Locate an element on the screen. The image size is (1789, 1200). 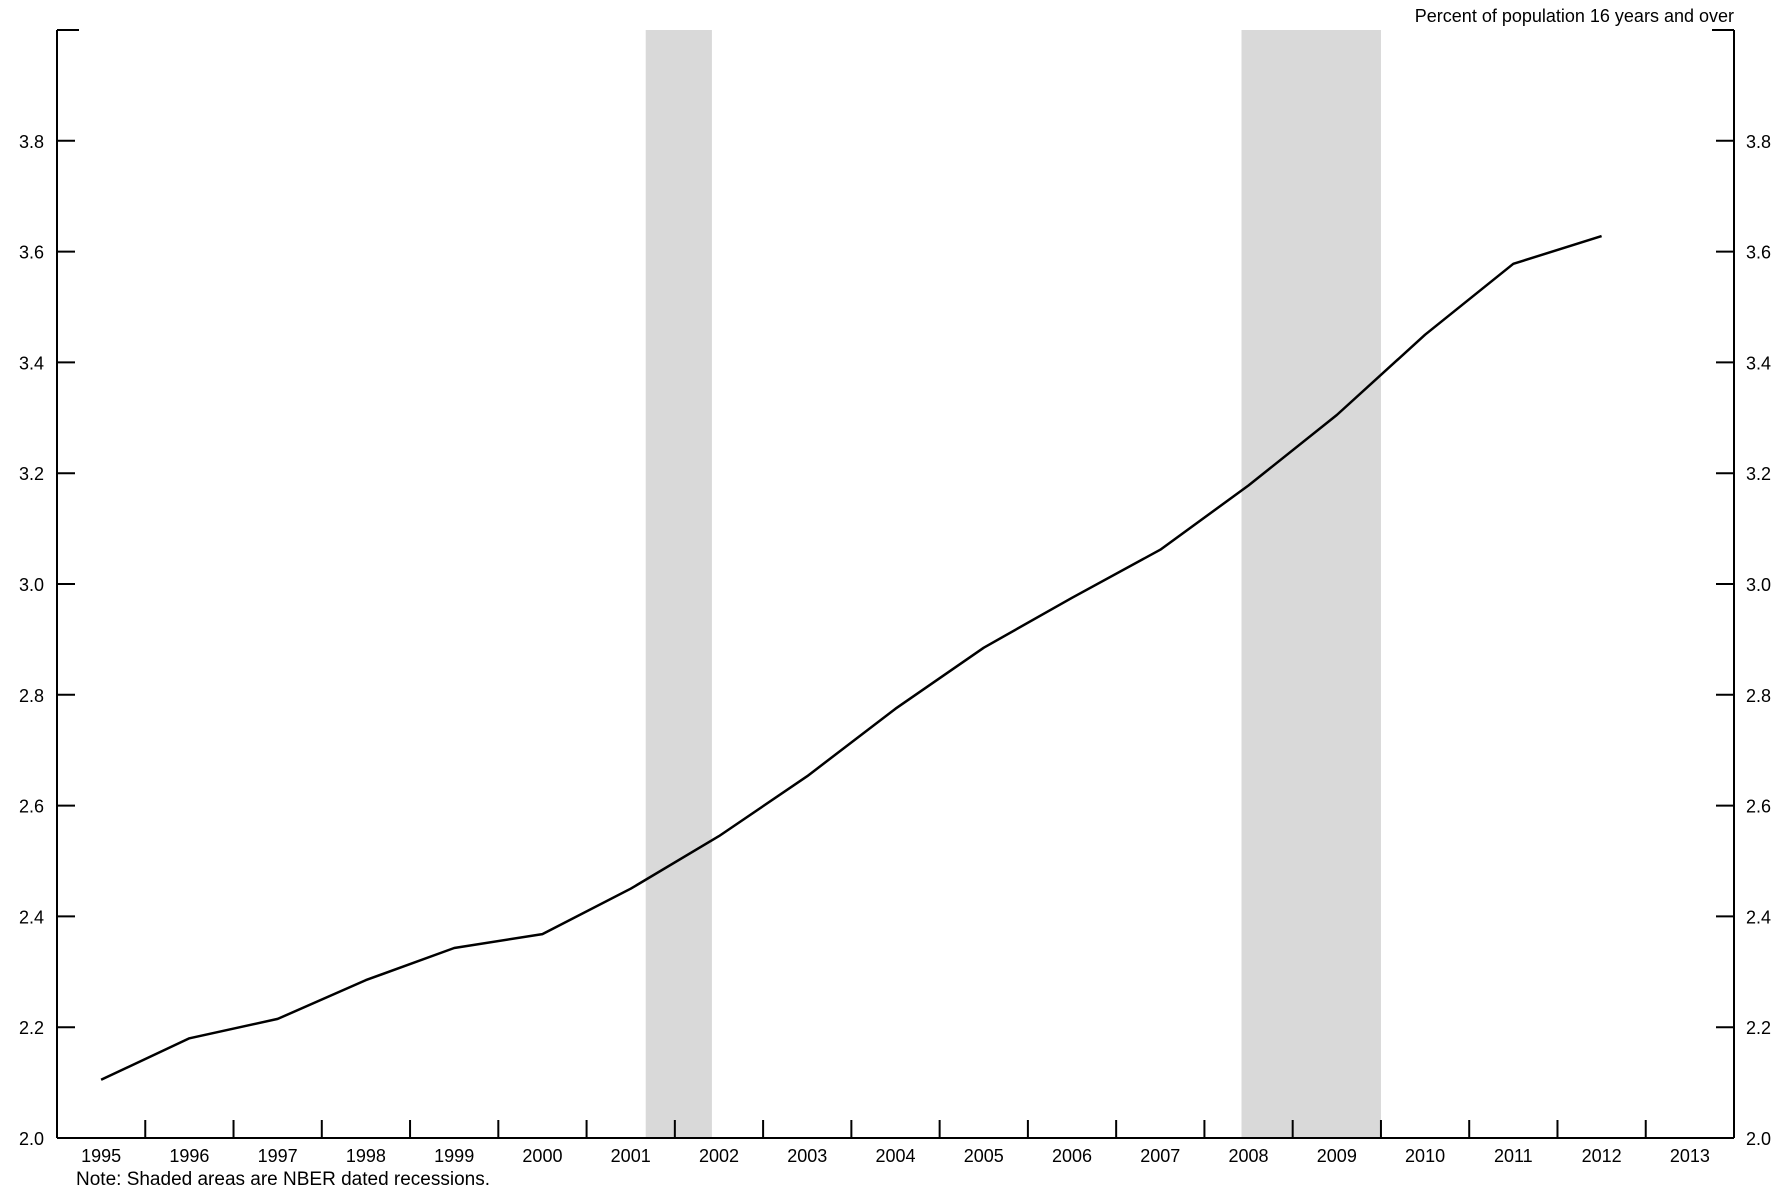
x-tick-label-2000: 2000 is located at coordinates (542, 1156).